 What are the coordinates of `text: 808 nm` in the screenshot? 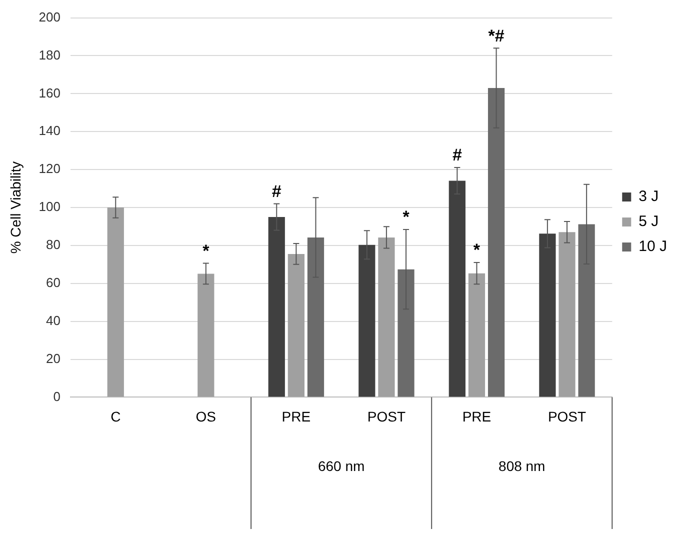 It's located at (522, 466).